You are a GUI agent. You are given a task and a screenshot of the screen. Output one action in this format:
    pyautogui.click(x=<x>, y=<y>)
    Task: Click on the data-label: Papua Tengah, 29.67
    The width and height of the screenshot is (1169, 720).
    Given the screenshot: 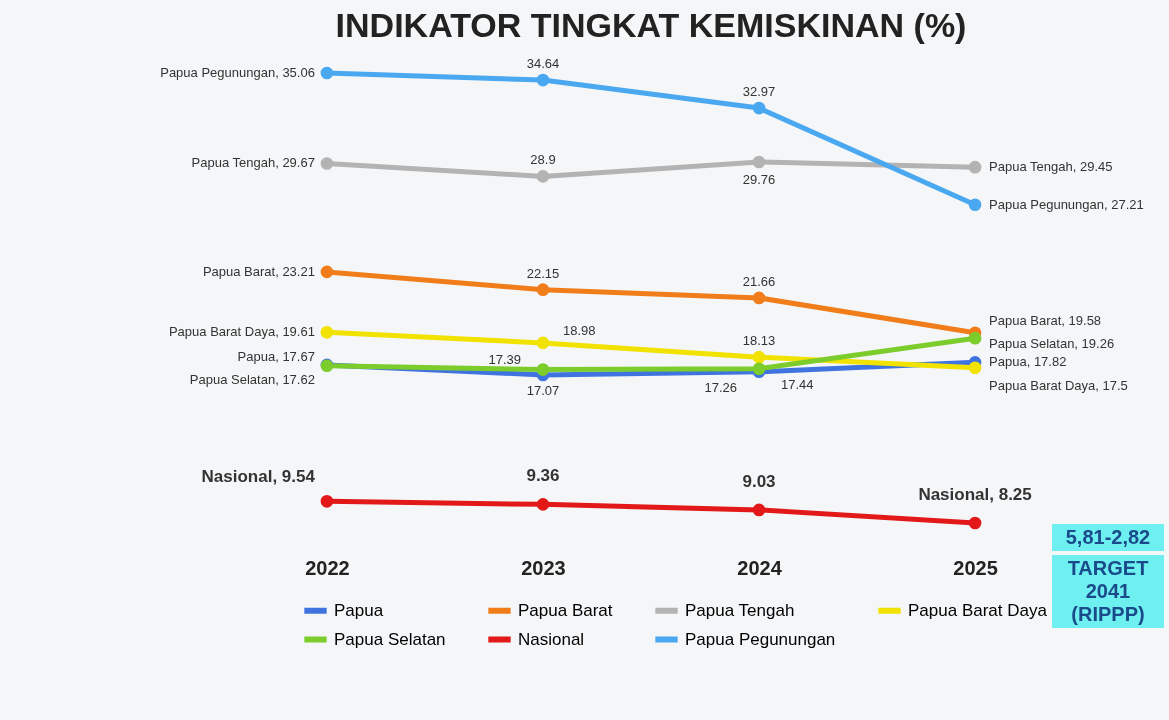 What is the action you would take?
    pyautogui.click(x=253, y=163)
    